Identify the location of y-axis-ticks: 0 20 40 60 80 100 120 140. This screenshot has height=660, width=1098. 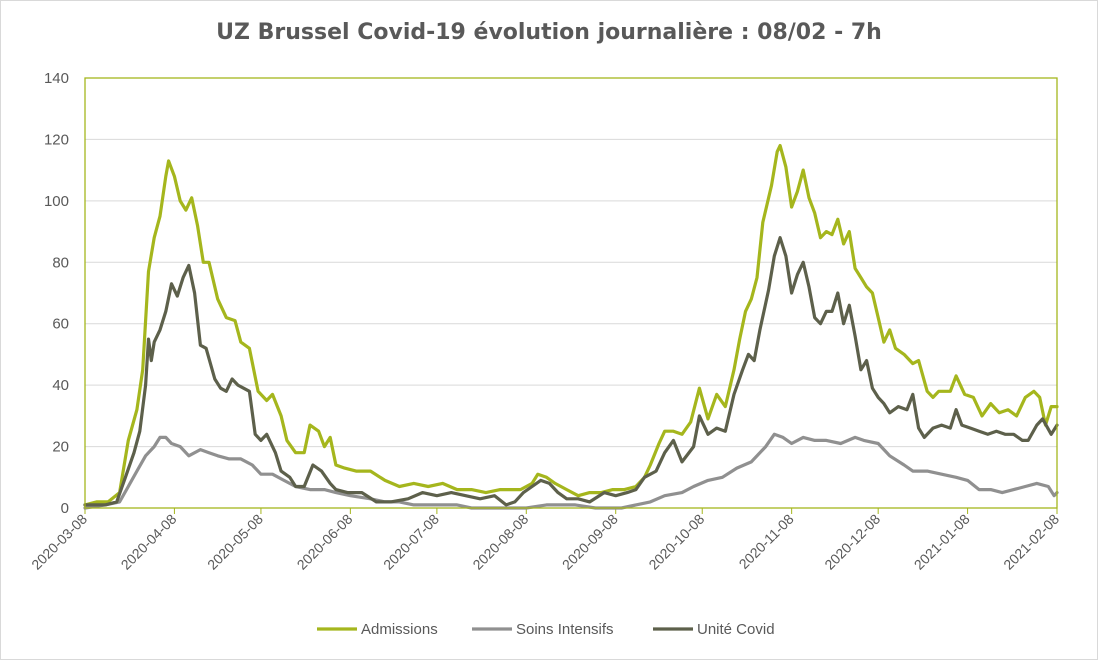
(56, 293).